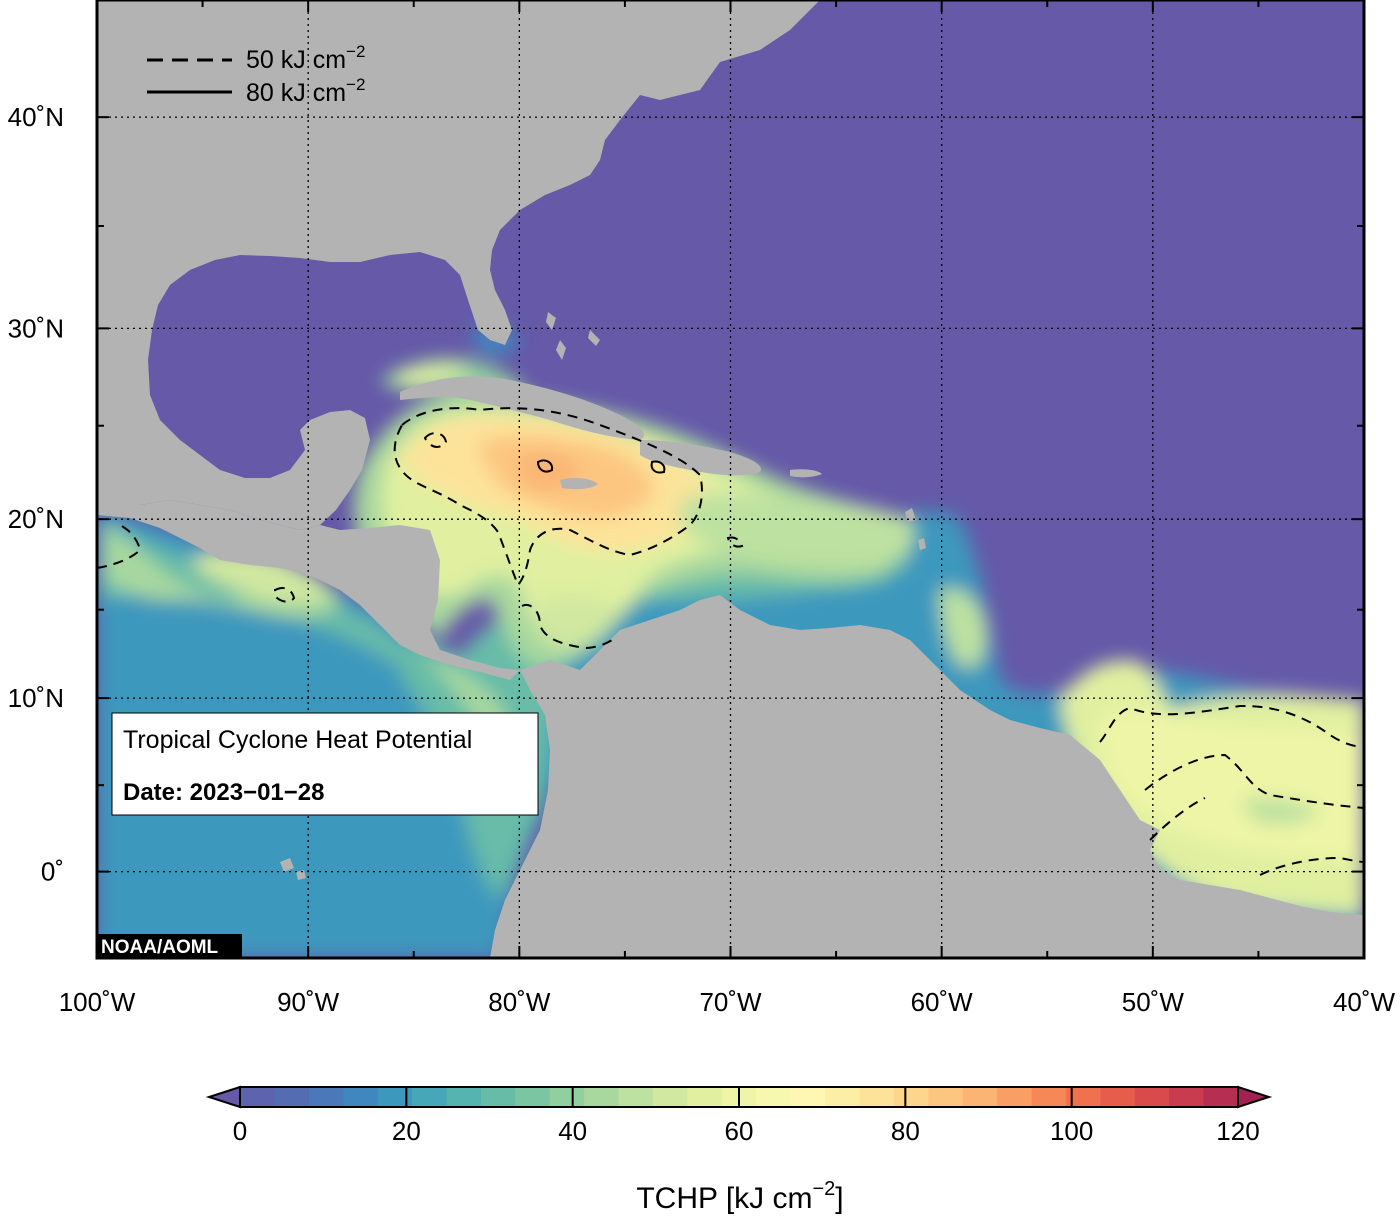  Describe the element at coordinates (1153, 1002) in the screenshot. I see `longitude-label: 50˚W` at that location.